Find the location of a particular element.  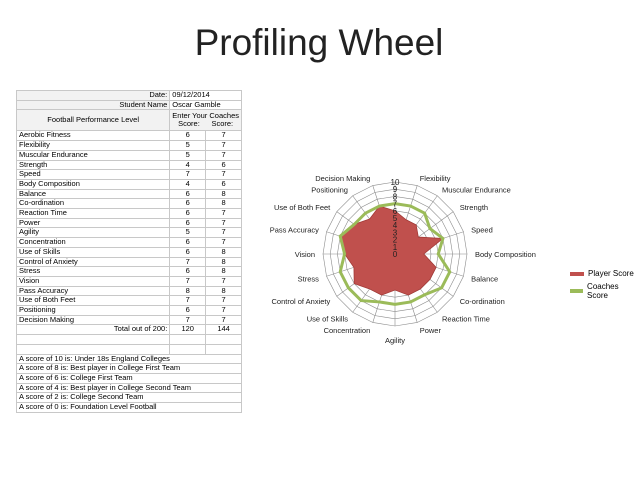

legend-label-player: Player Score is located at coordinates (611, 273).